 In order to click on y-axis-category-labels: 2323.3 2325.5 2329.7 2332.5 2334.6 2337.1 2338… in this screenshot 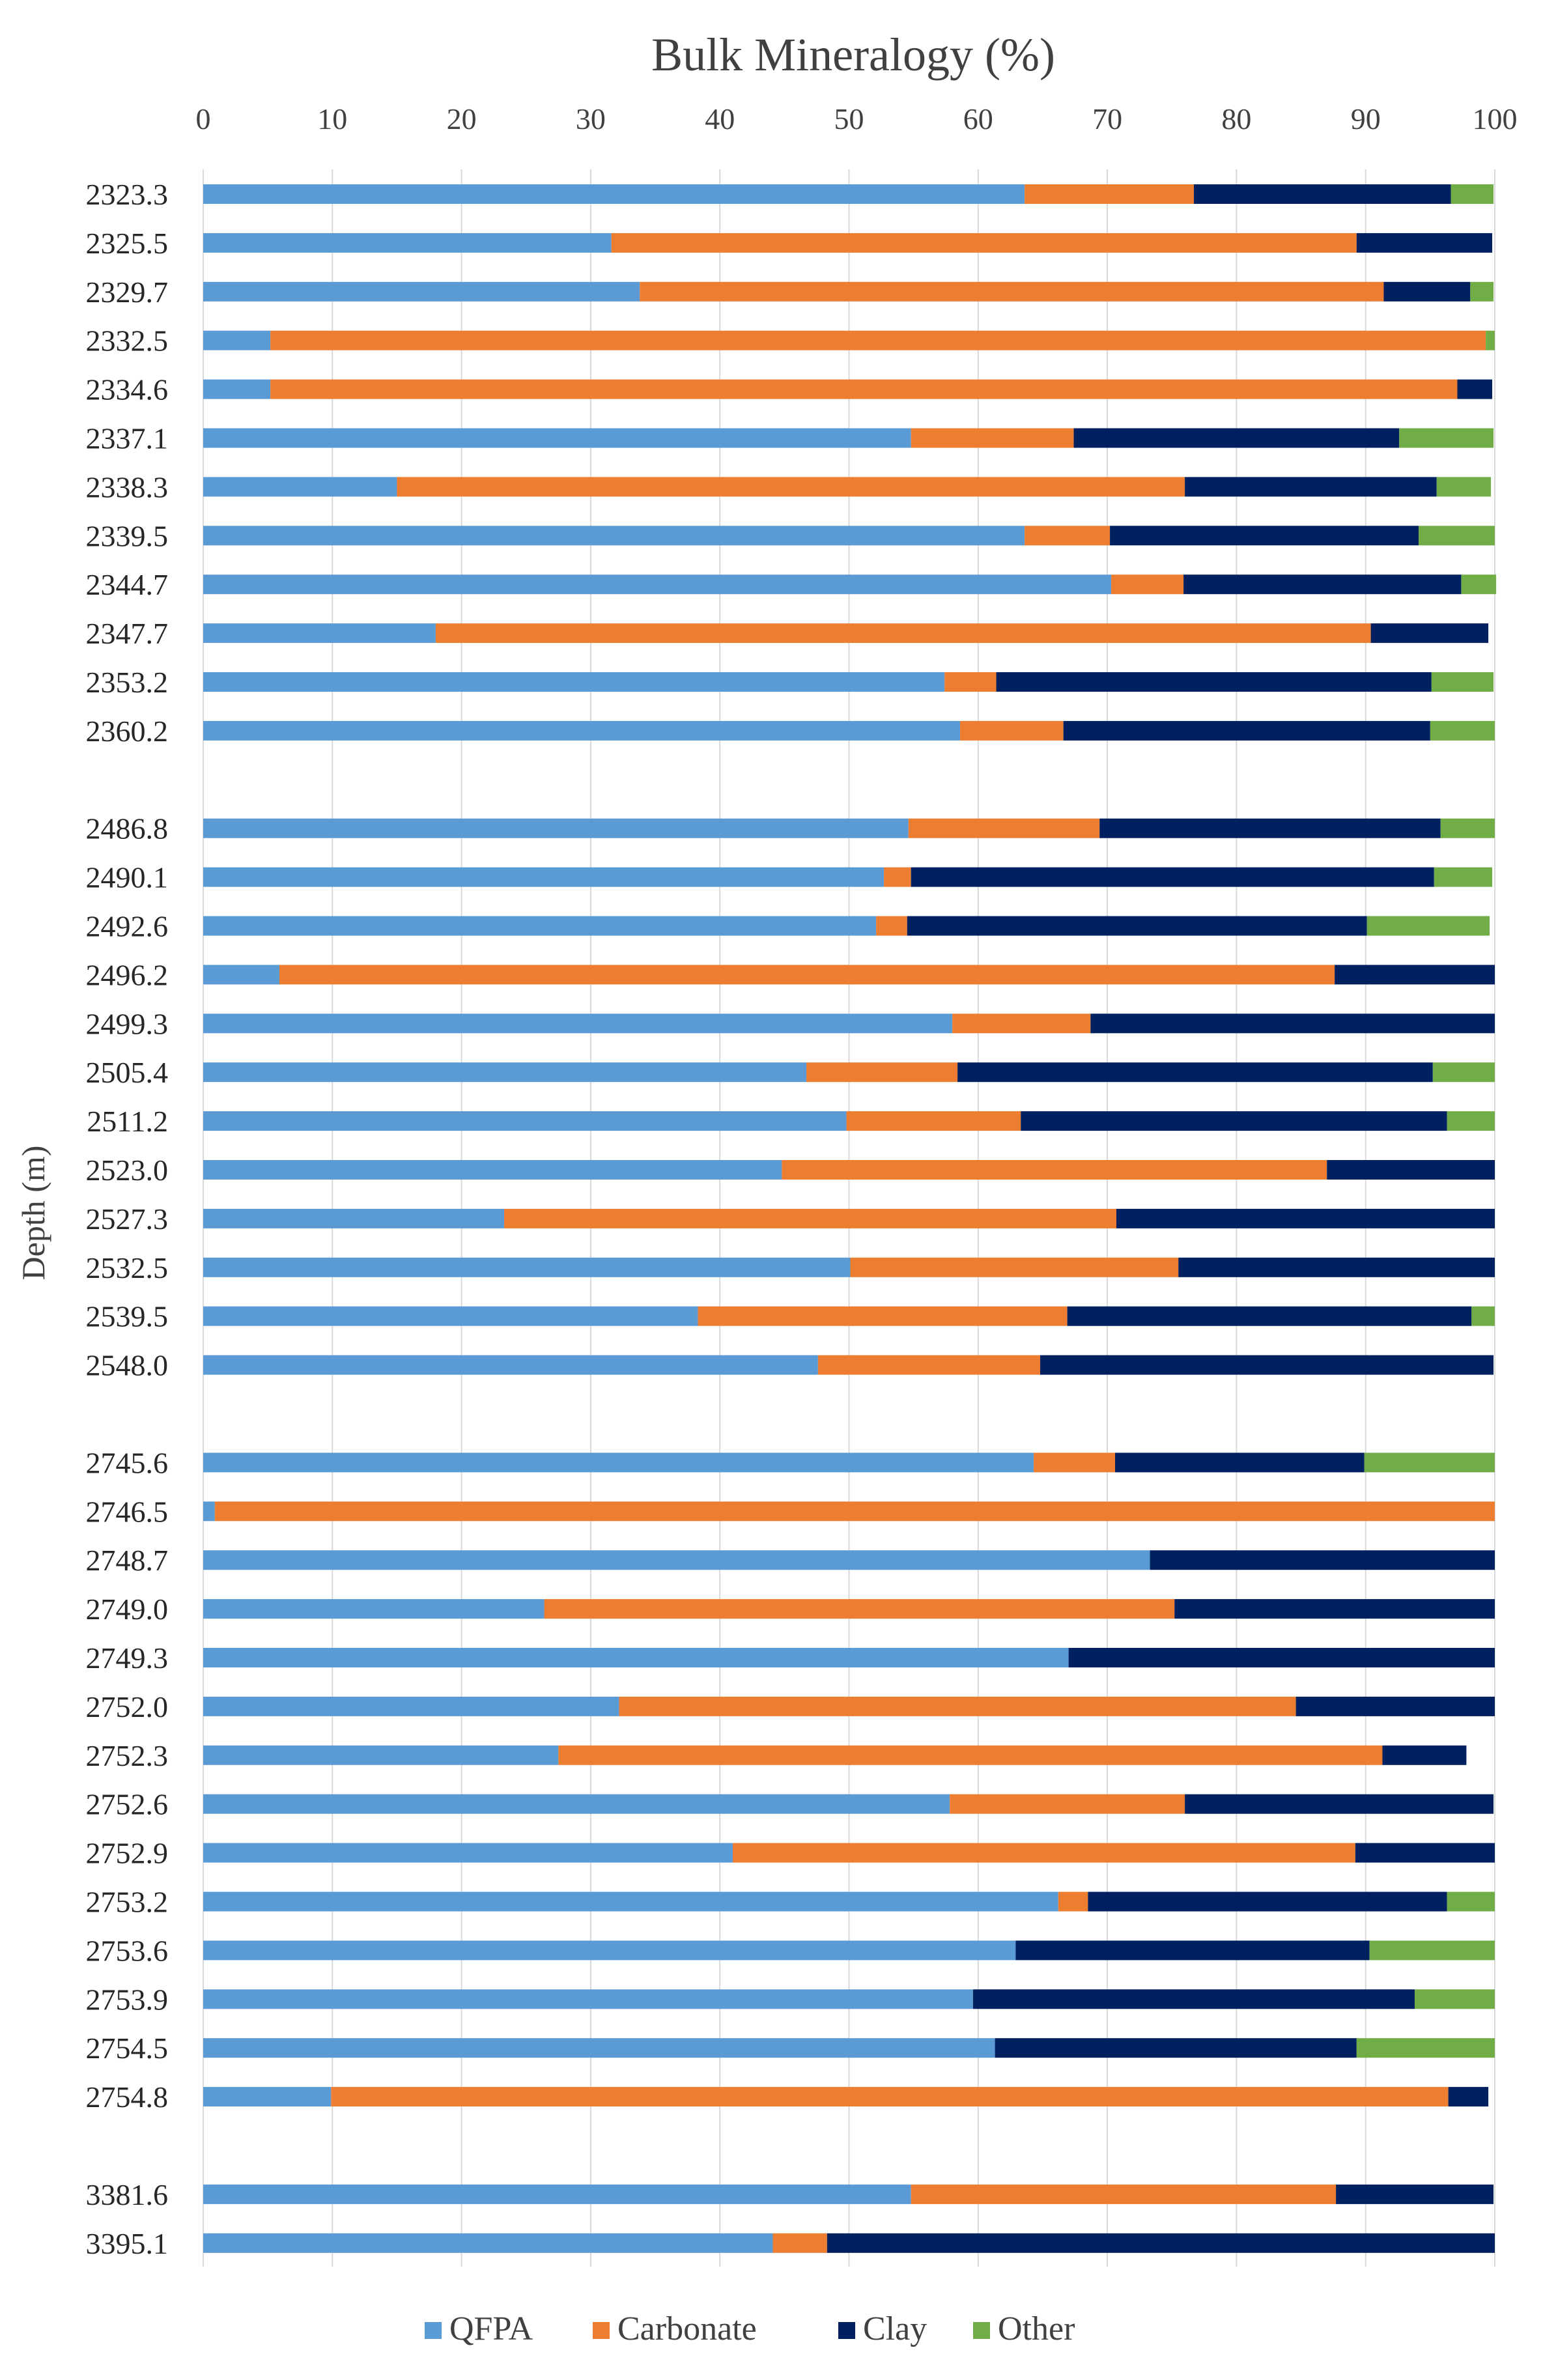, I will do `click(127, 1219)`.